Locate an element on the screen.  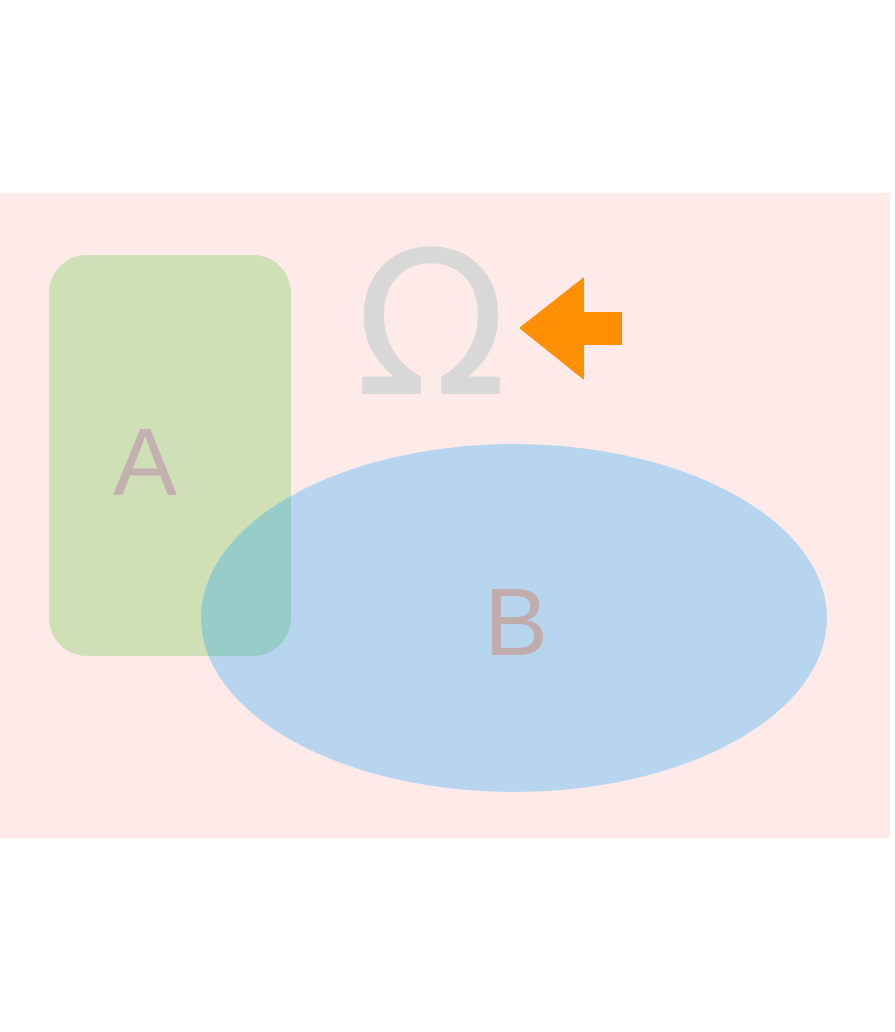
left-arrow-shape is located at coordinates (570, 328).